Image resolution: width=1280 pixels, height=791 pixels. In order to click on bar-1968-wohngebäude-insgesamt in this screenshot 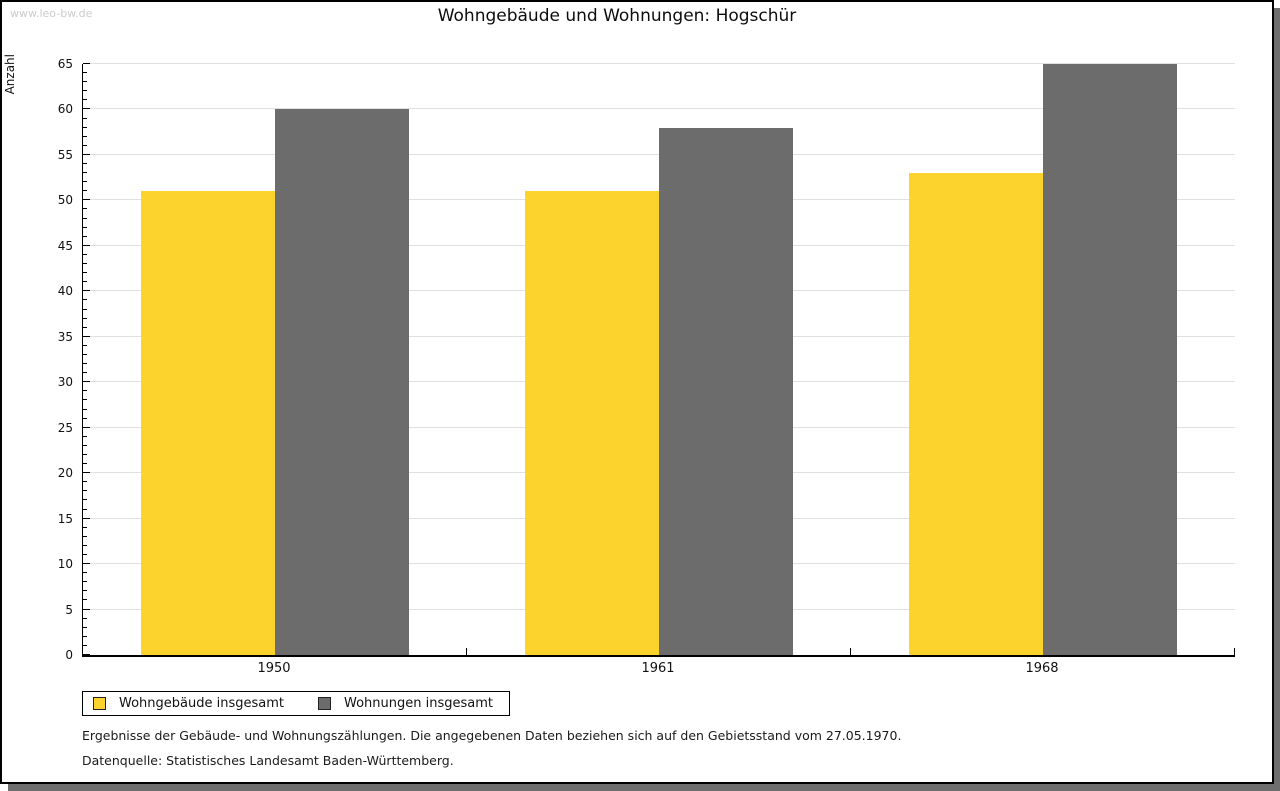, I will do `click(976, 414)`.